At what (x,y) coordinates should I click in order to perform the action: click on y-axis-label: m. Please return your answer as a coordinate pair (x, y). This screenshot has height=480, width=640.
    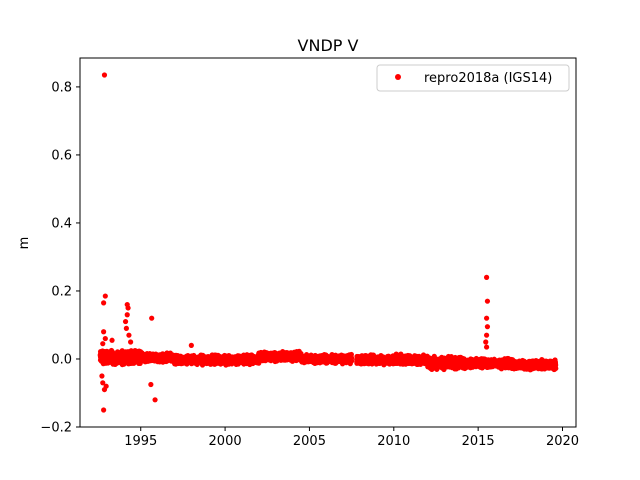
    Looking at the image, I should click on (24, 243).